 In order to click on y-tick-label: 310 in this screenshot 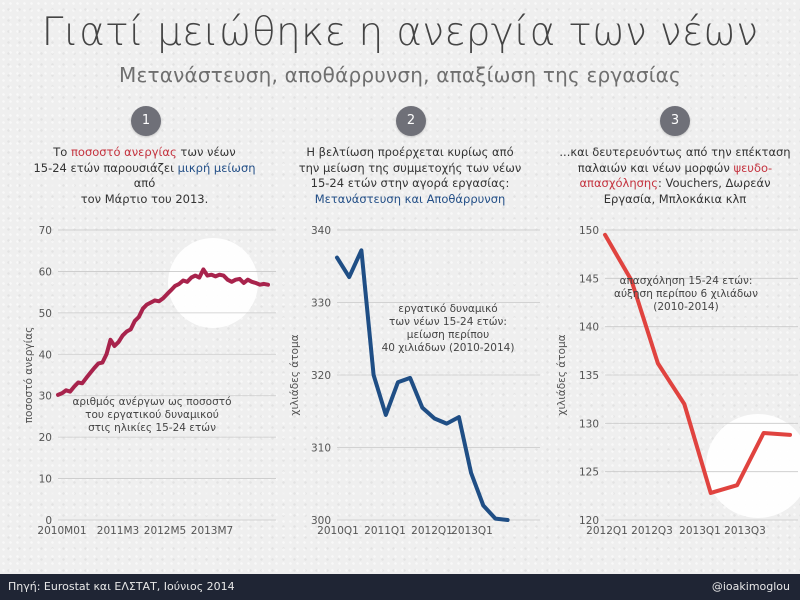, I will do `click(321, 449)`.